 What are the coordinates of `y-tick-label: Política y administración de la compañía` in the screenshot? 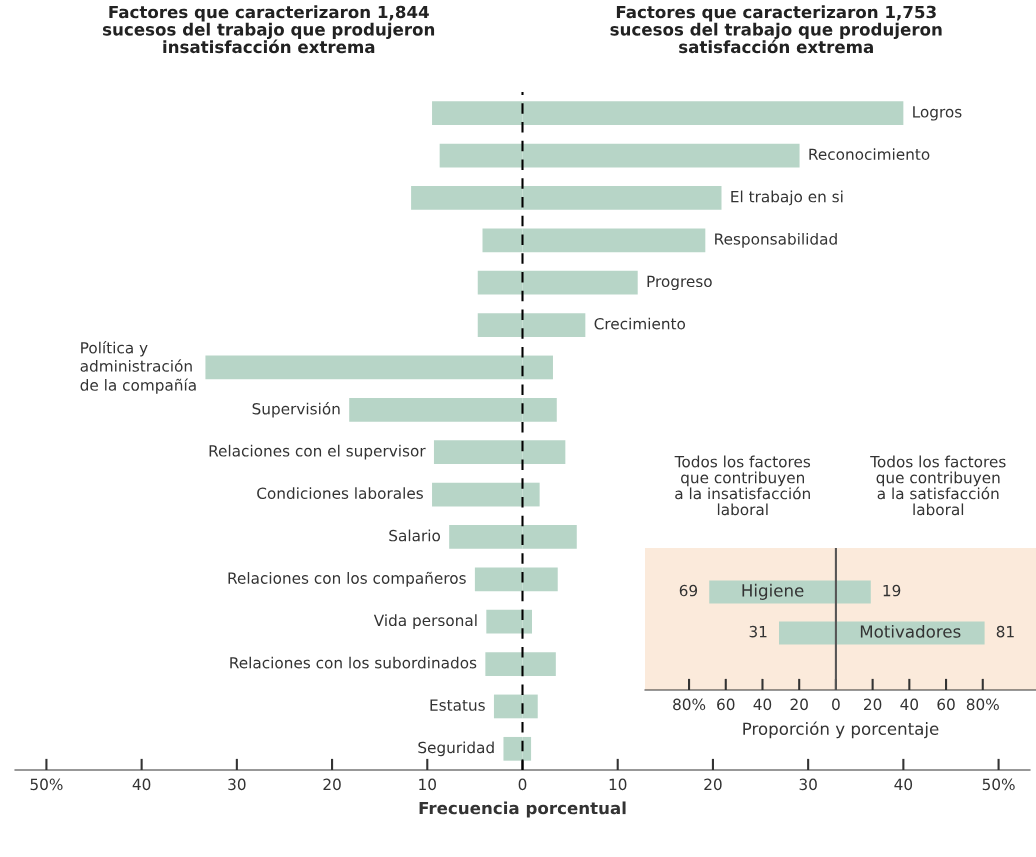 It's located at (138, 367).